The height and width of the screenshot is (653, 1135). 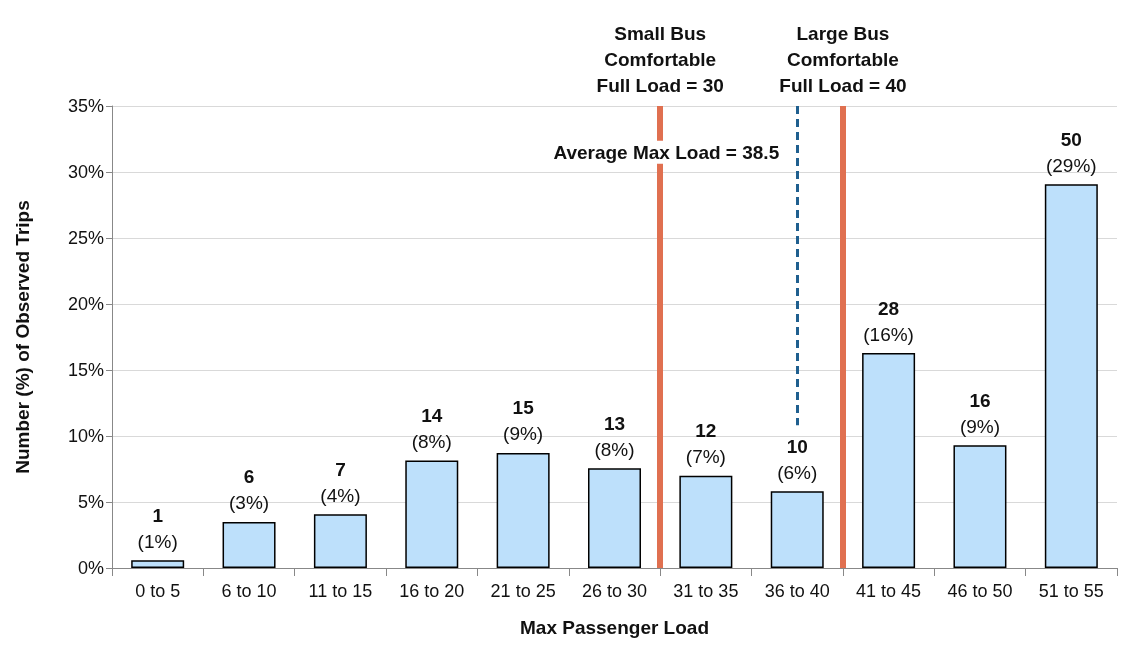 What do you see at coordinates (85, 304) in the screenshot?
I see `y-tick-label: 20%` at bounding box center [85, 304].